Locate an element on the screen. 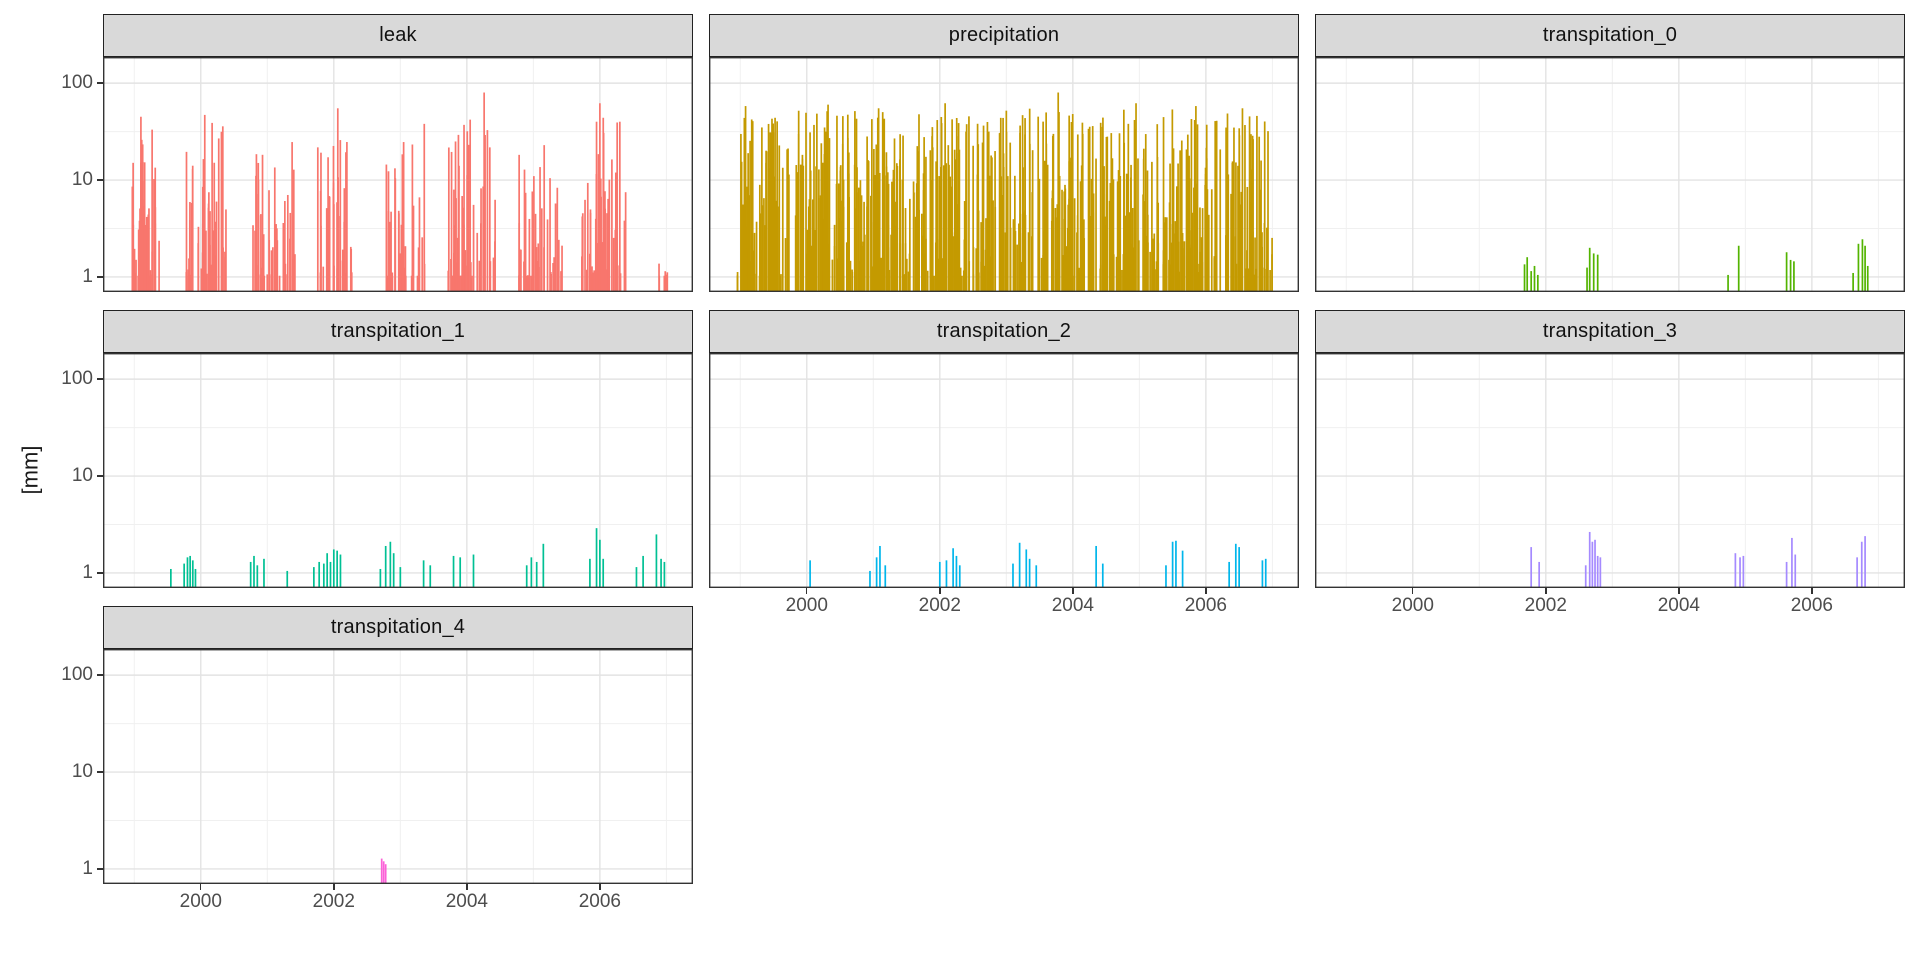 This screenshot has height=960, width=1920. facet-strip-label: transpitation_2 is located at coordinates (1004, 331).